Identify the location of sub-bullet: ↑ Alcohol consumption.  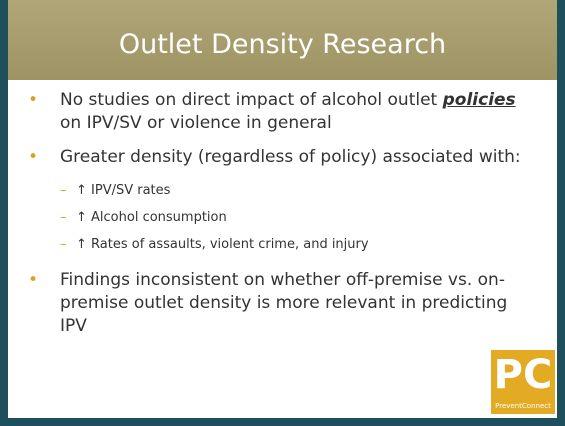
(299, 217).